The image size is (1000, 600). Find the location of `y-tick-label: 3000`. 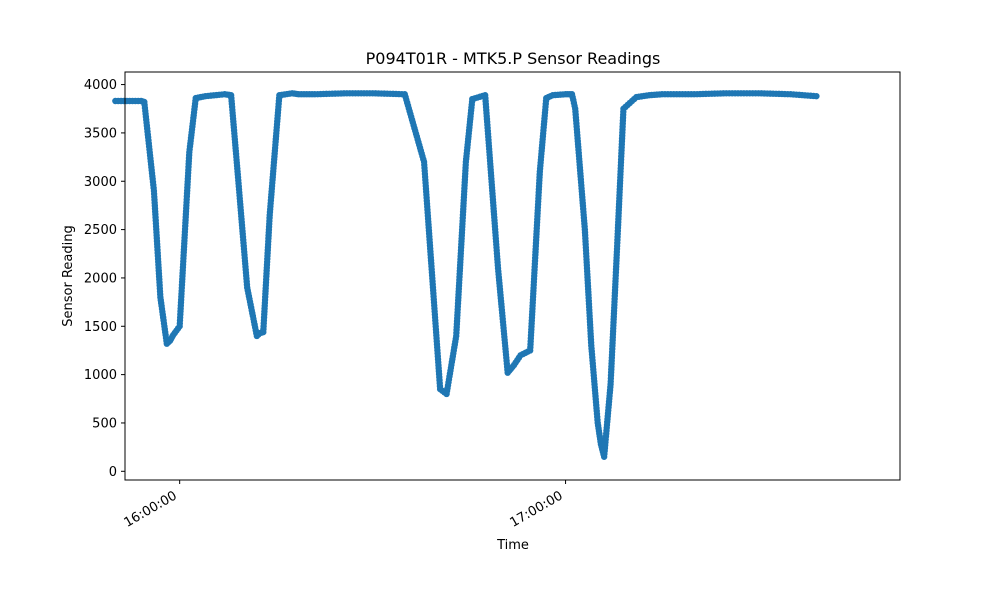

y-tick-label: 3000 is located at coordinates (100, 182).